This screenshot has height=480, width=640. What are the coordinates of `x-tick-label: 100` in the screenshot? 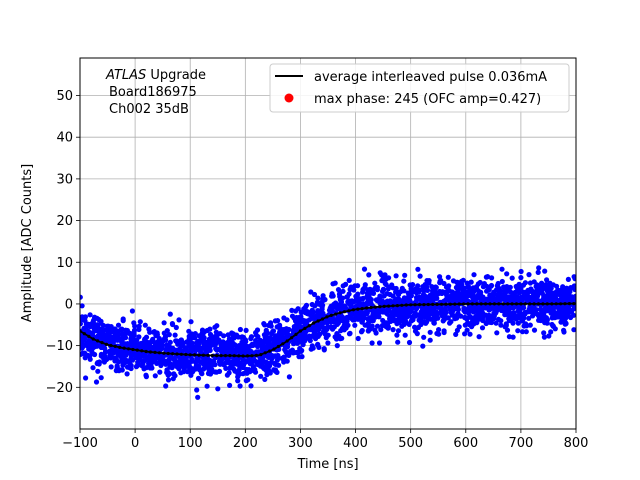 It's located at (190, 443).